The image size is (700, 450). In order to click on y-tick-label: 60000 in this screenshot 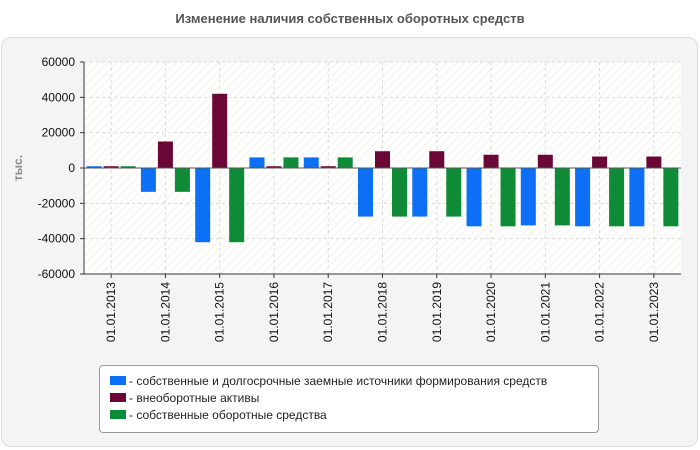, I will do `click(59, 62)`.